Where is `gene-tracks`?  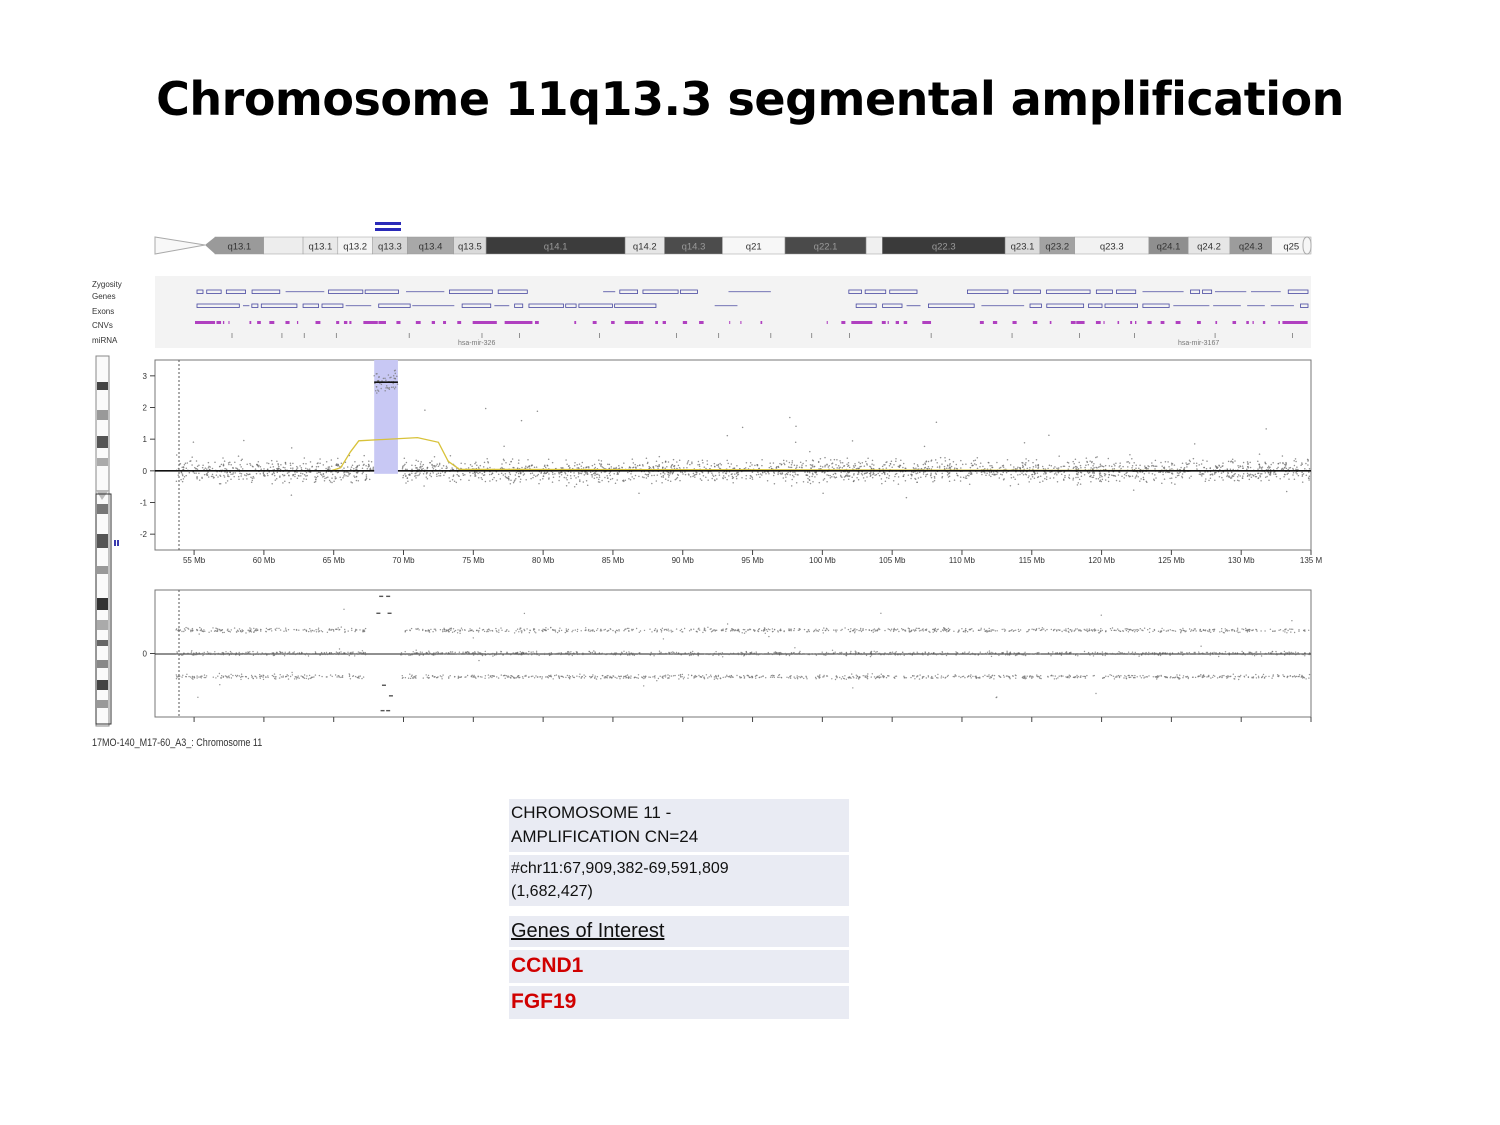
gene-tracks is located at coordinates (752, 313).